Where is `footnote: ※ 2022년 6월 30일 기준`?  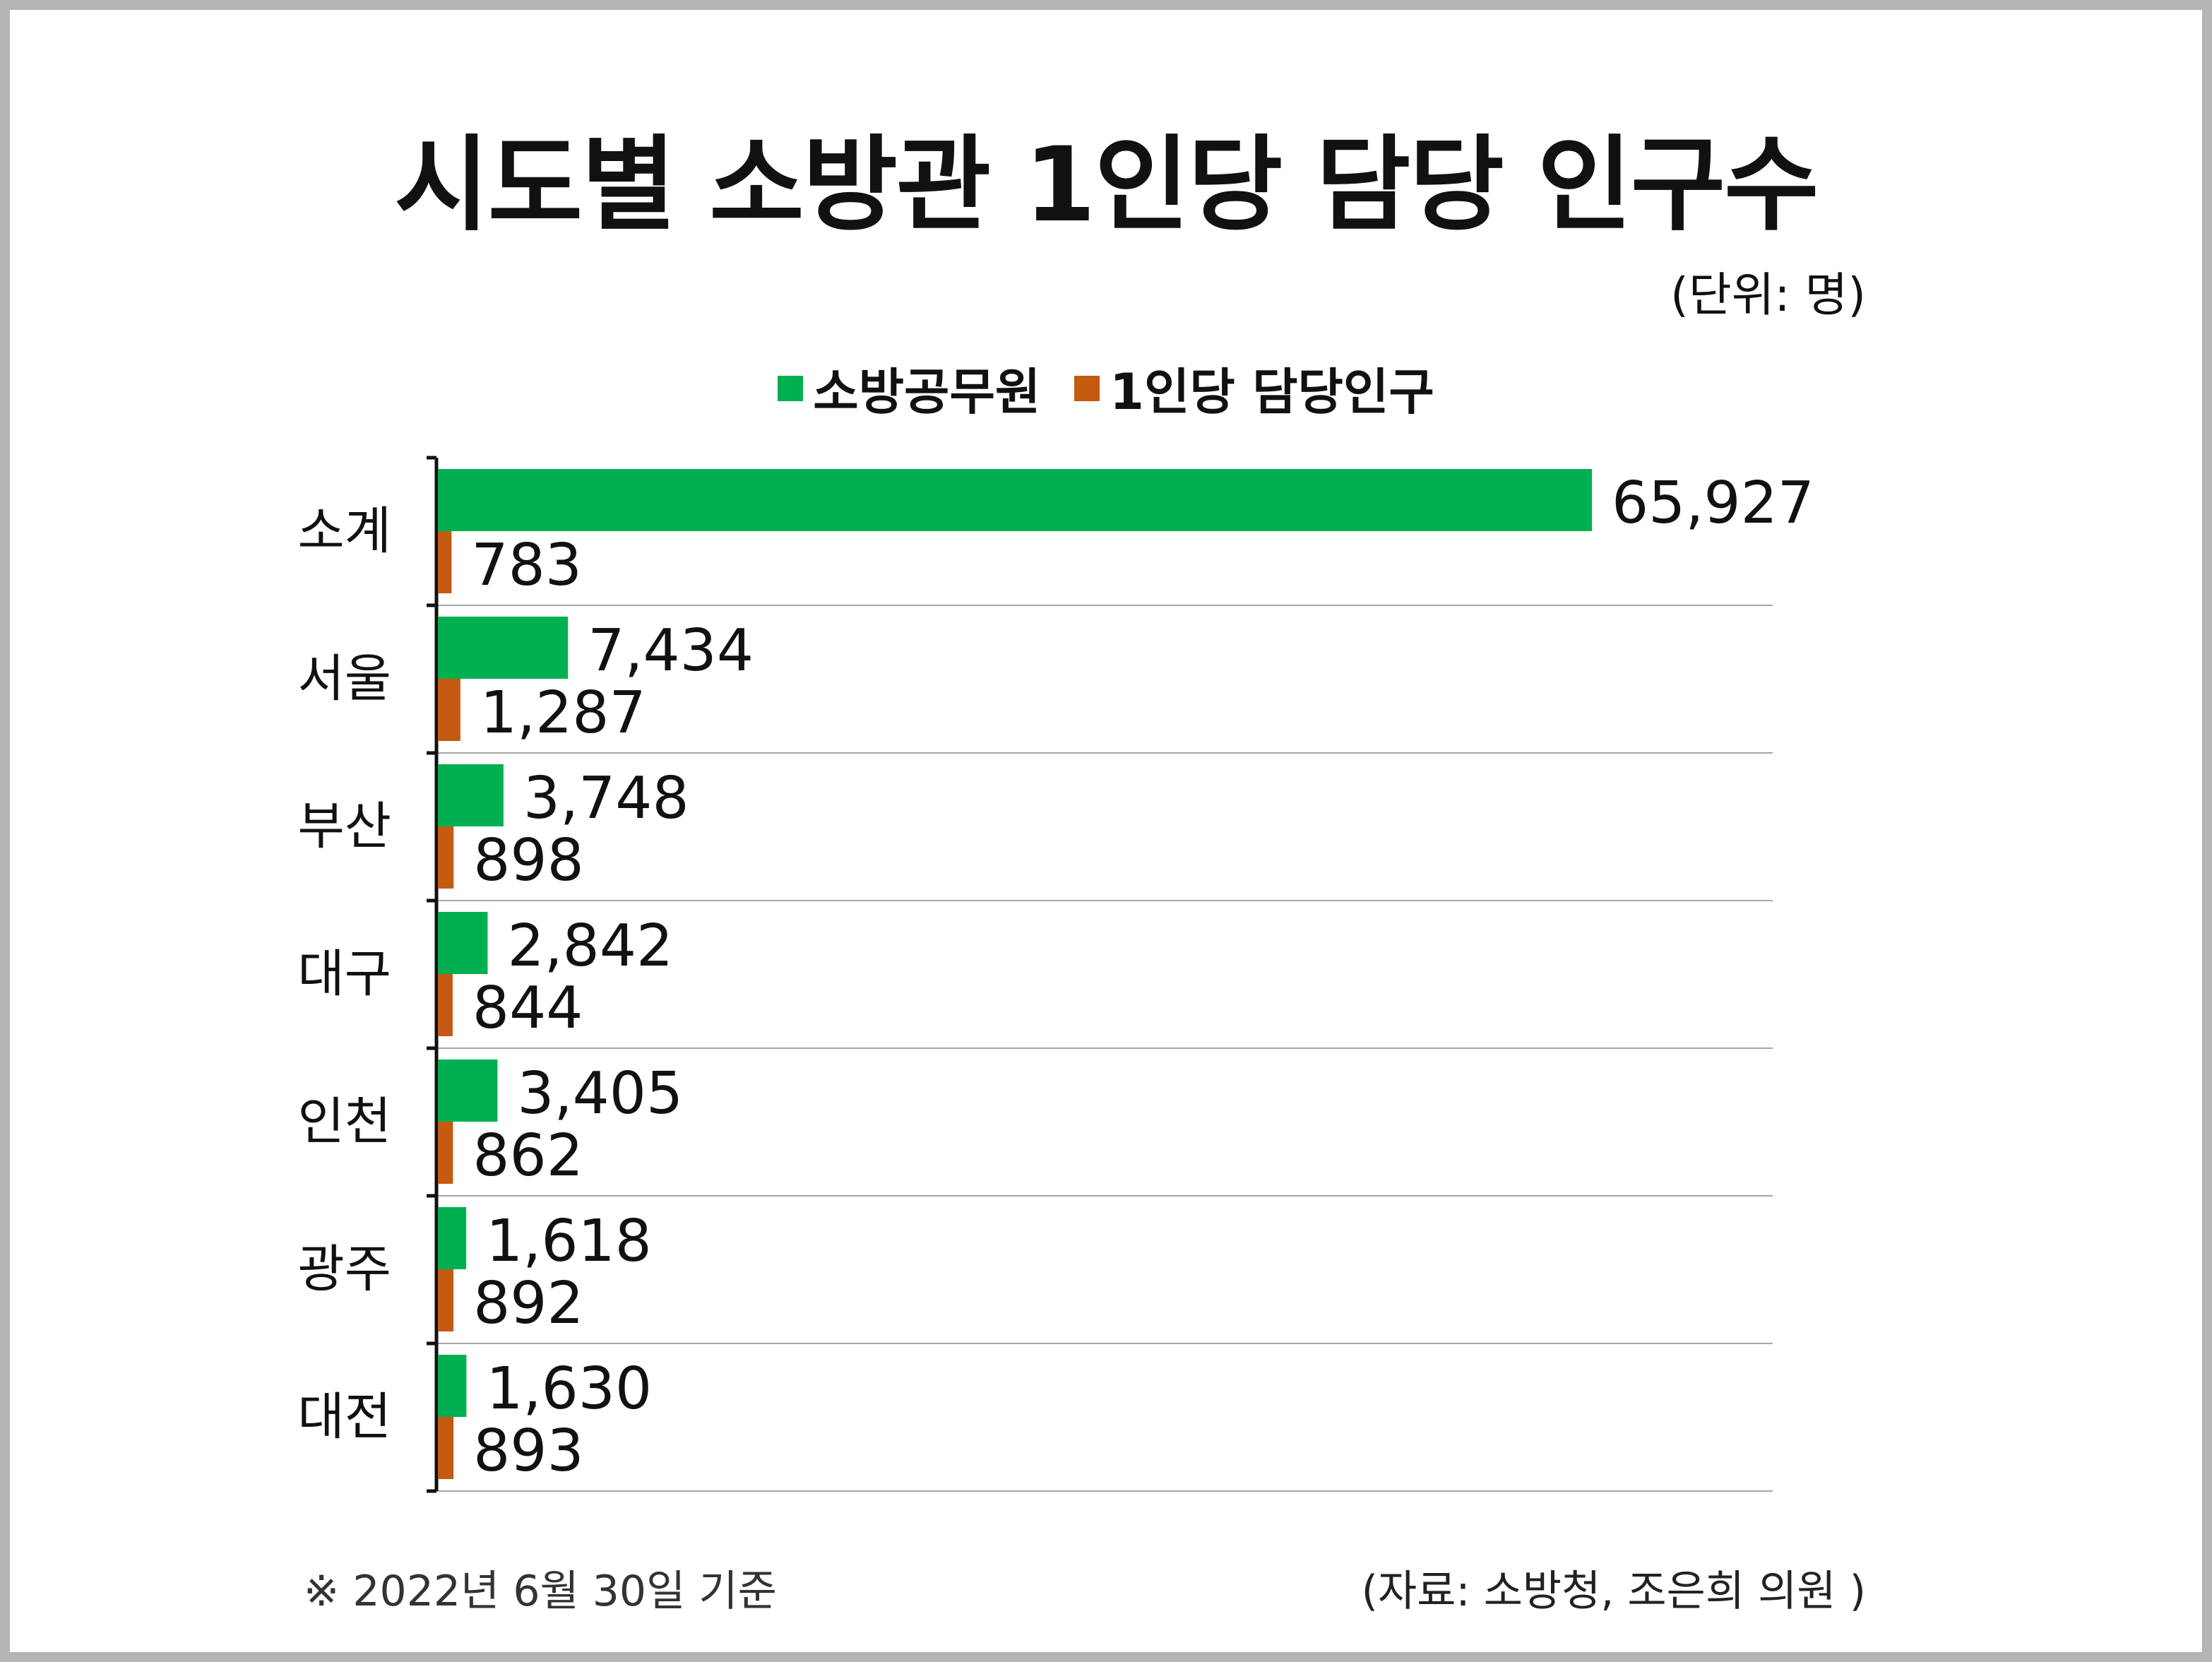 footnote: ※ 2022년 6월 30일 기준 is located at coordinates (540, 1592).